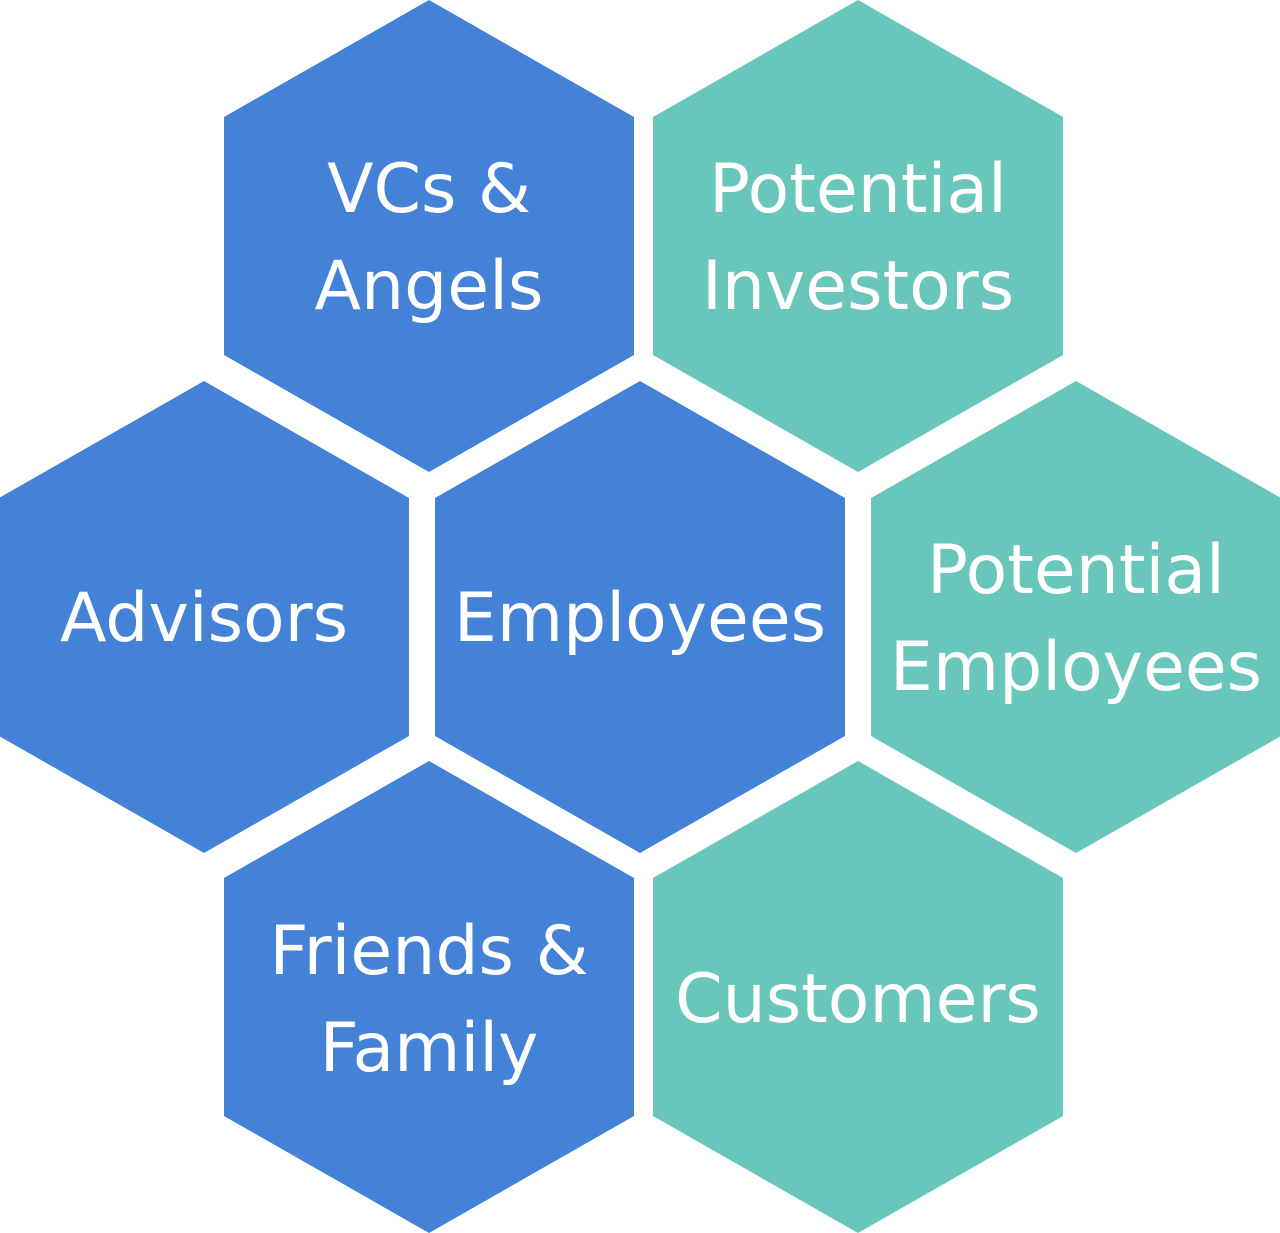 This screenshot has height=1233, width=1280. I want to click on hex-vcs-angels-line-2: Angels, so click(429, 286).